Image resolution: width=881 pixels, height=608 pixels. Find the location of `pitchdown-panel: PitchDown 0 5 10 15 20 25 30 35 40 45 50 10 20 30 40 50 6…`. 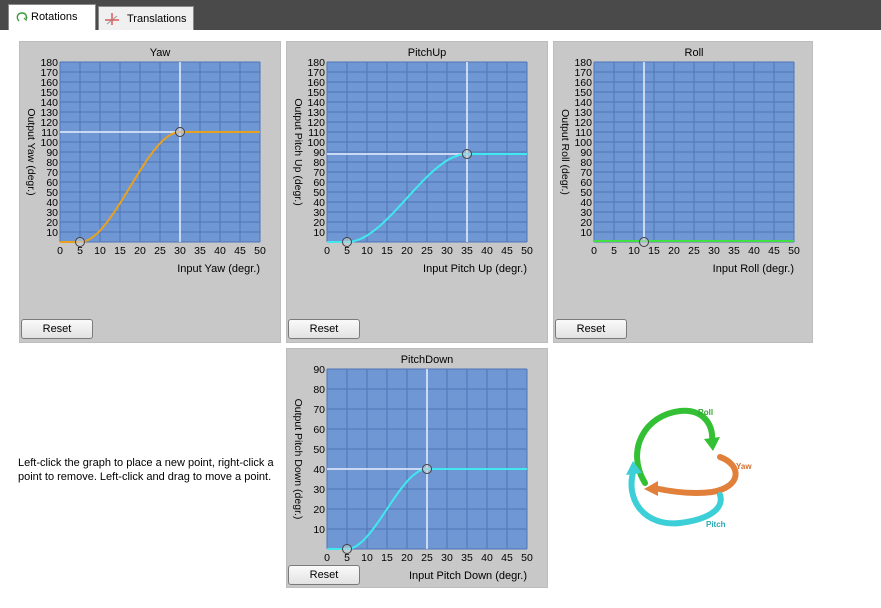

pitchdown-panel: PitchDown 0 5 10 15 20 25 30 35 40 45 50 10 20 30 40 50 6… is located at coordinates (417, 468).